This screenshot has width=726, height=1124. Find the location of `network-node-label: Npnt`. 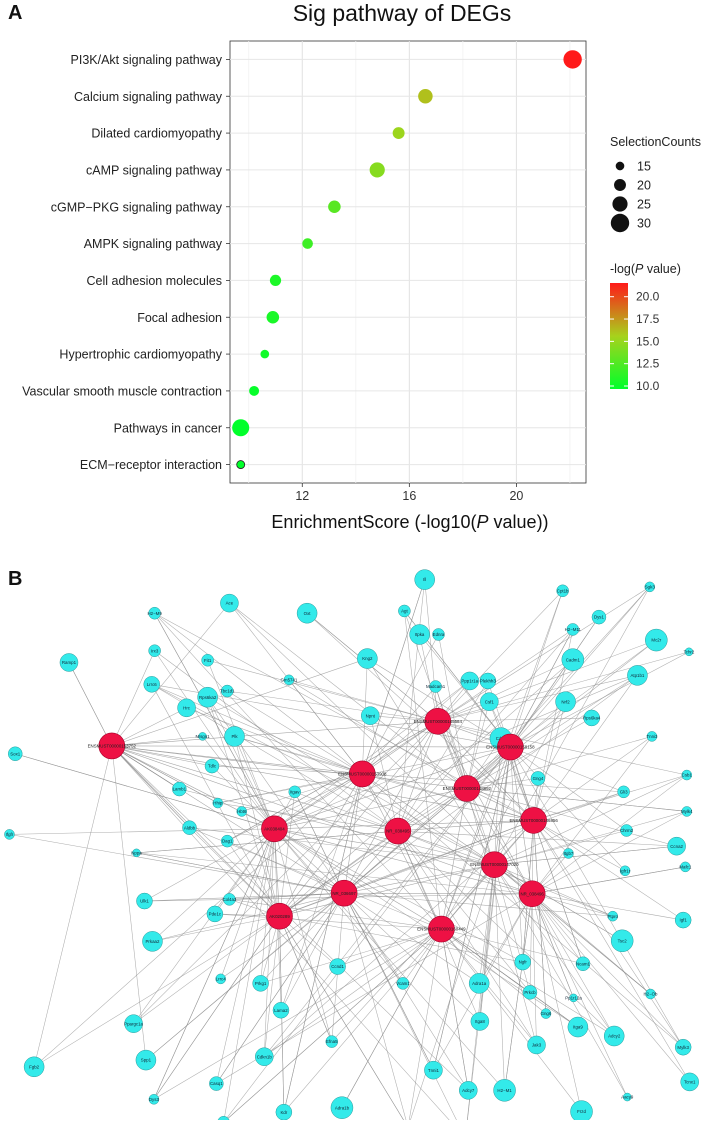

network-node-label: Npnt is located at coordinates (371, 715).